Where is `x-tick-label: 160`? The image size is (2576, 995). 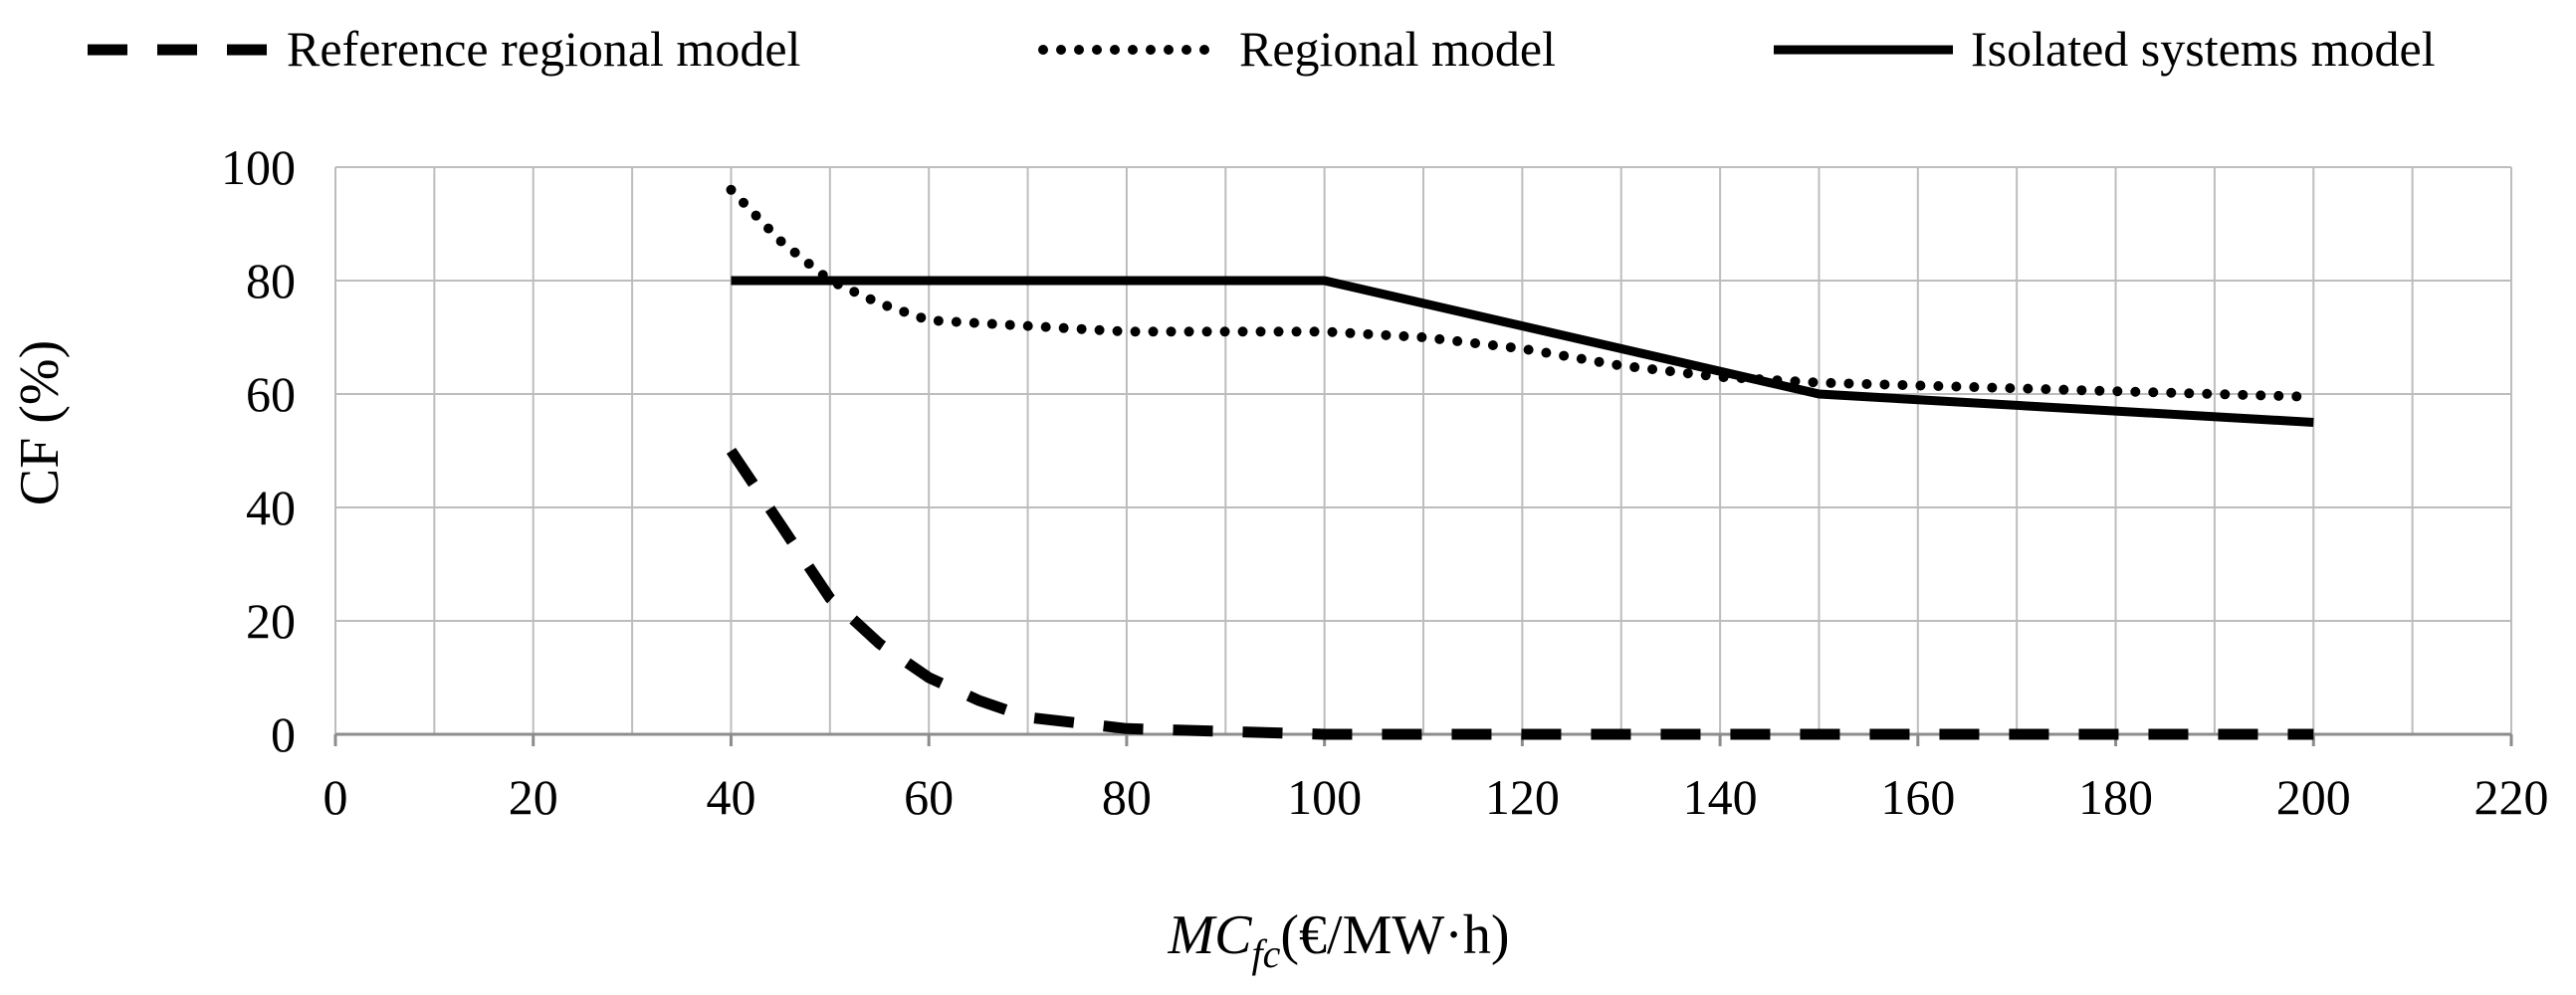
x-tick-label: 160 is located at coordinates (1917, 797).